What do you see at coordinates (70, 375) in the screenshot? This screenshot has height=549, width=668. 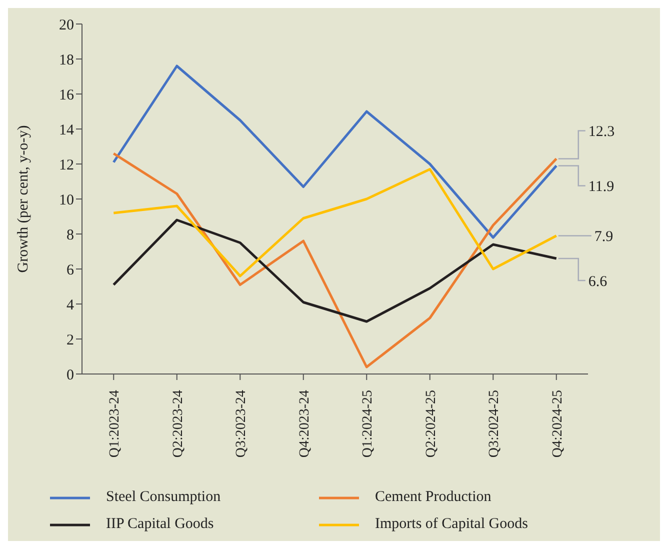 I see `y-tick-label: 0` at bounding box center [70, 375].